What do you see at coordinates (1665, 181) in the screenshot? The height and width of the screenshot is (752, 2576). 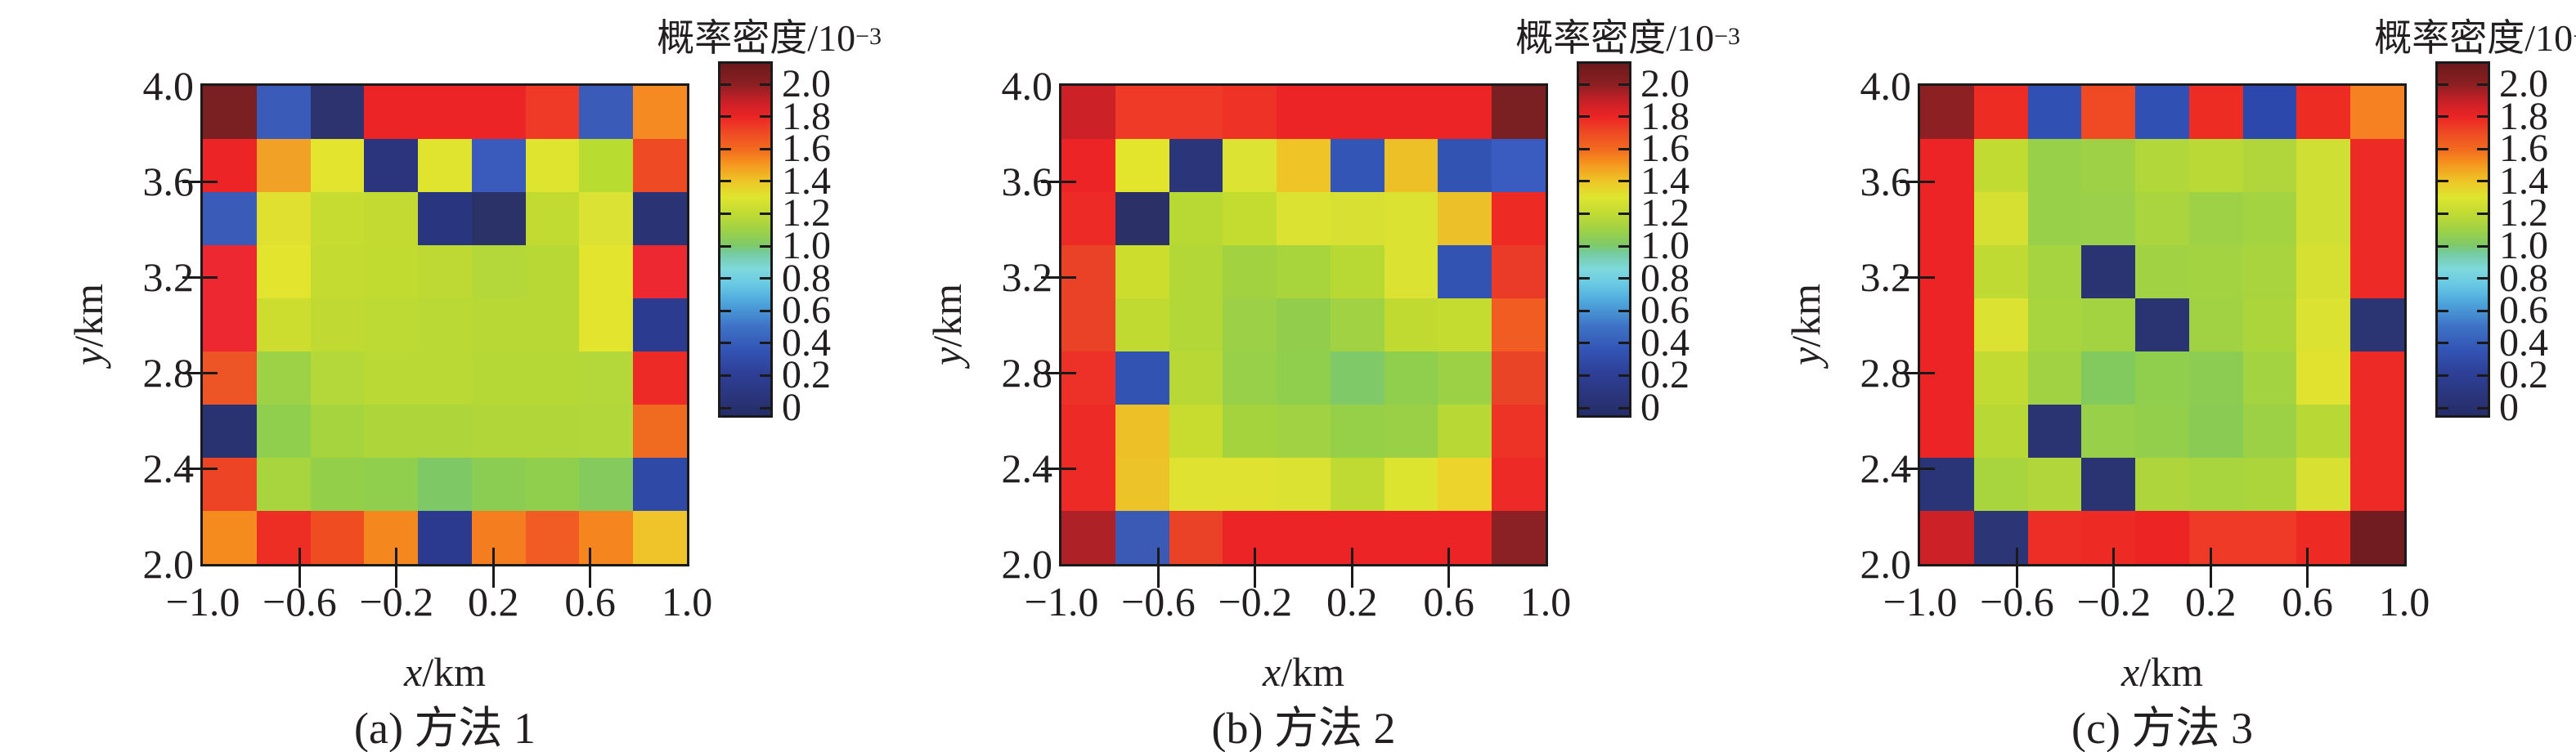 I see `colorbar-tick-label: 1.4` at bounding box center [1665, 181].